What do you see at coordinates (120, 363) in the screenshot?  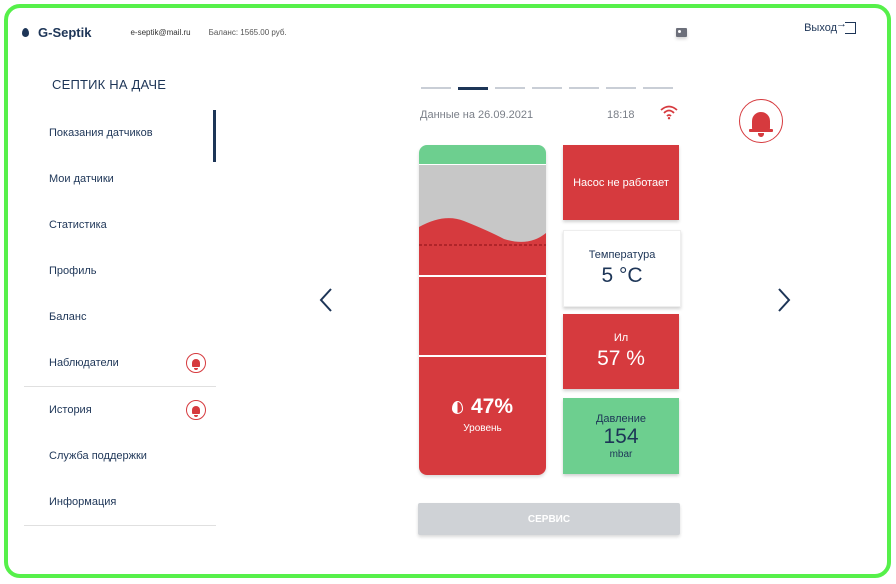 I see `sidebar-item-observers: Наблюдатели` at bounding box center [120, 363].